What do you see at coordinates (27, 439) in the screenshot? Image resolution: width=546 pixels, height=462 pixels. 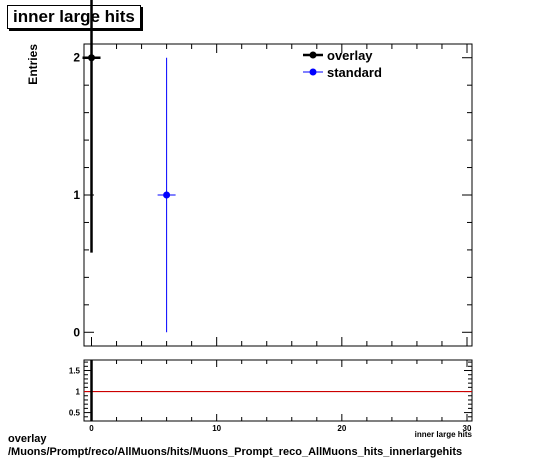 I see `footer-line-1: overlay` at bounding box center [27, 439].